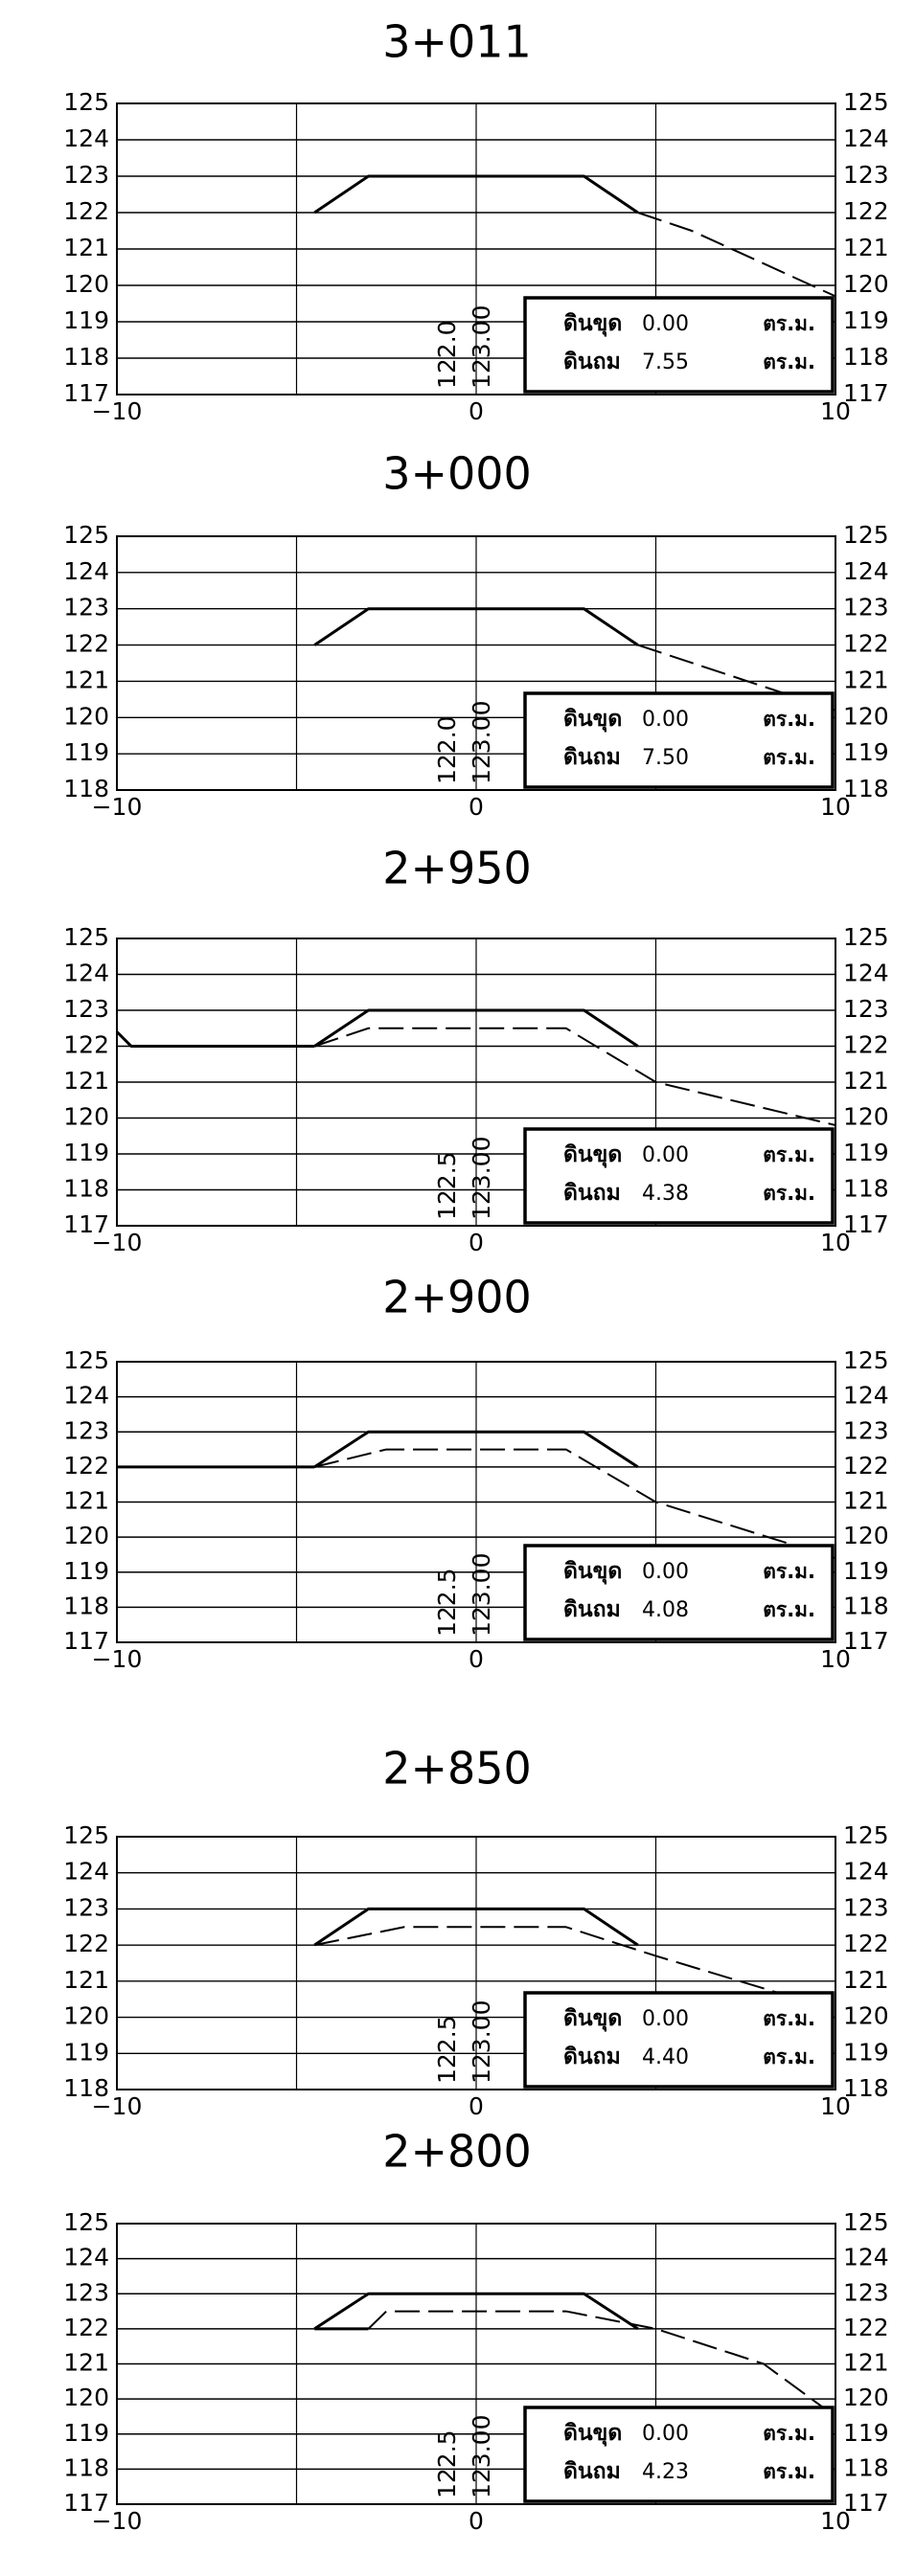  I want to click on section-title: 2+900, so click(457, 1297).